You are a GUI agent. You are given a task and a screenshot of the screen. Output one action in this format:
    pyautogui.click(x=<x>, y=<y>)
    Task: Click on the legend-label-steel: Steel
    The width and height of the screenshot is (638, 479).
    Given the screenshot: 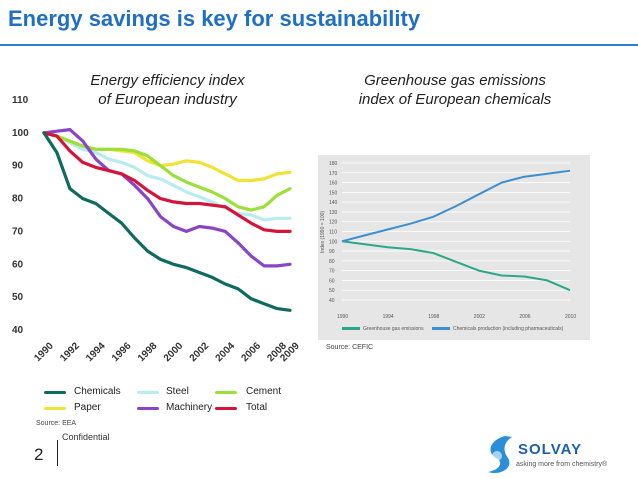 What is the action you would take?
    pyautogui.click(x=177, y=391)
    